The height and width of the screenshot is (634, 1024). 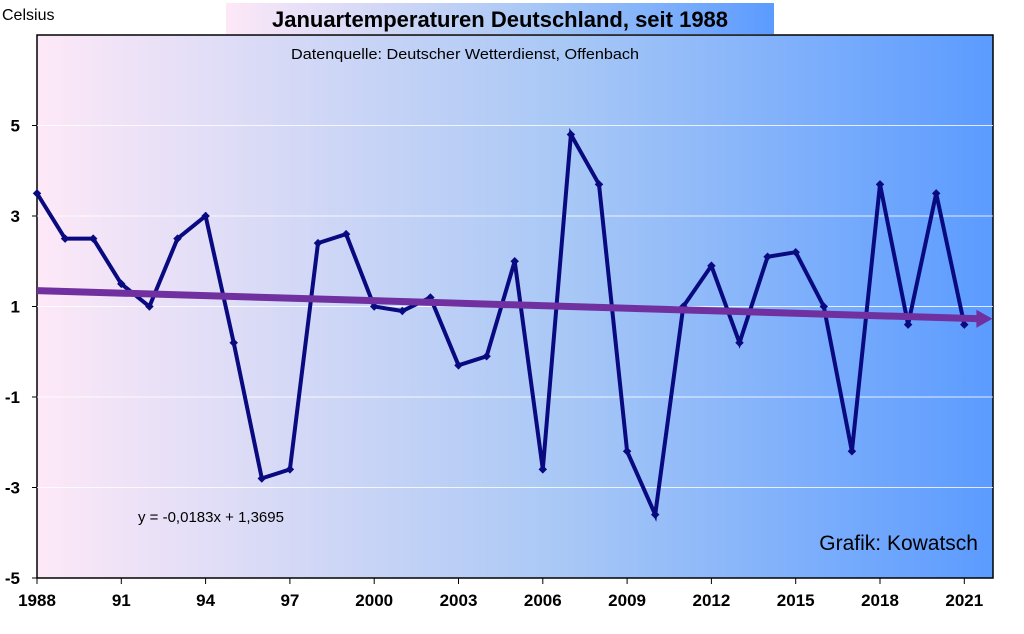 I want to click on x-tick-label: 91, so click(x=121, y=600).